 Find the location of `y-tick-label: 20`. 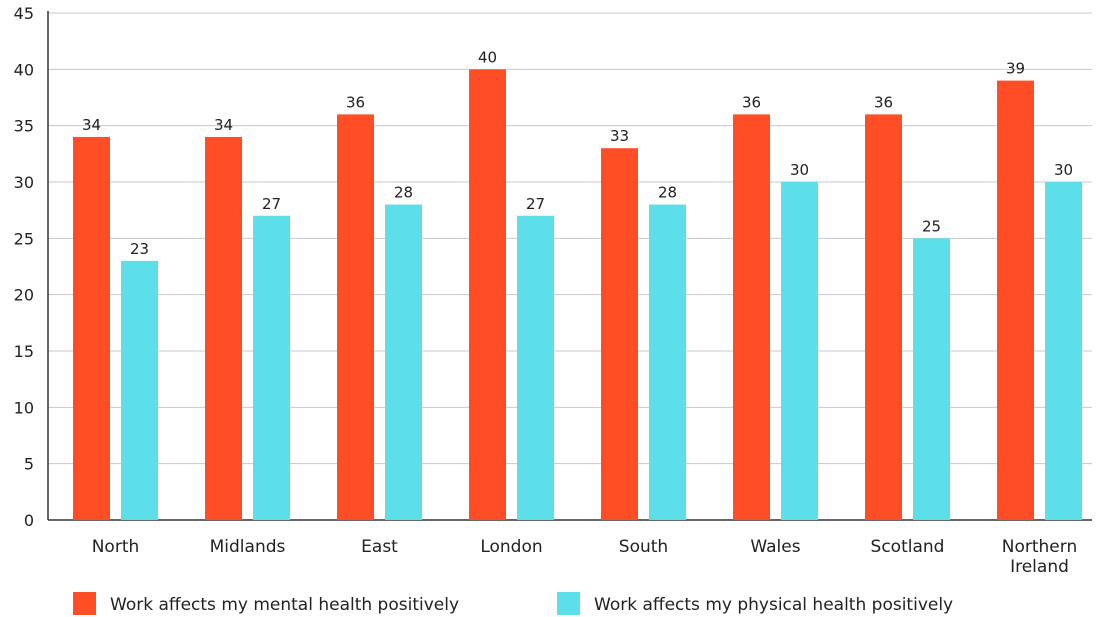

y-tick-label: 20 is located at coordinates (24, 295).